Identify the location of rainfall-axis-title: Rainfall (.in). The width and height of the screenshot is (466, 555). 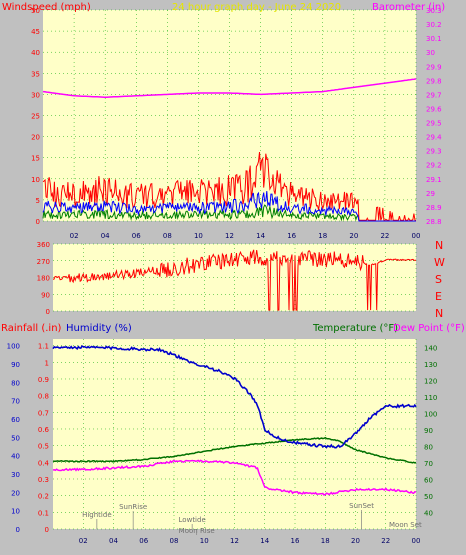
(31, 328).